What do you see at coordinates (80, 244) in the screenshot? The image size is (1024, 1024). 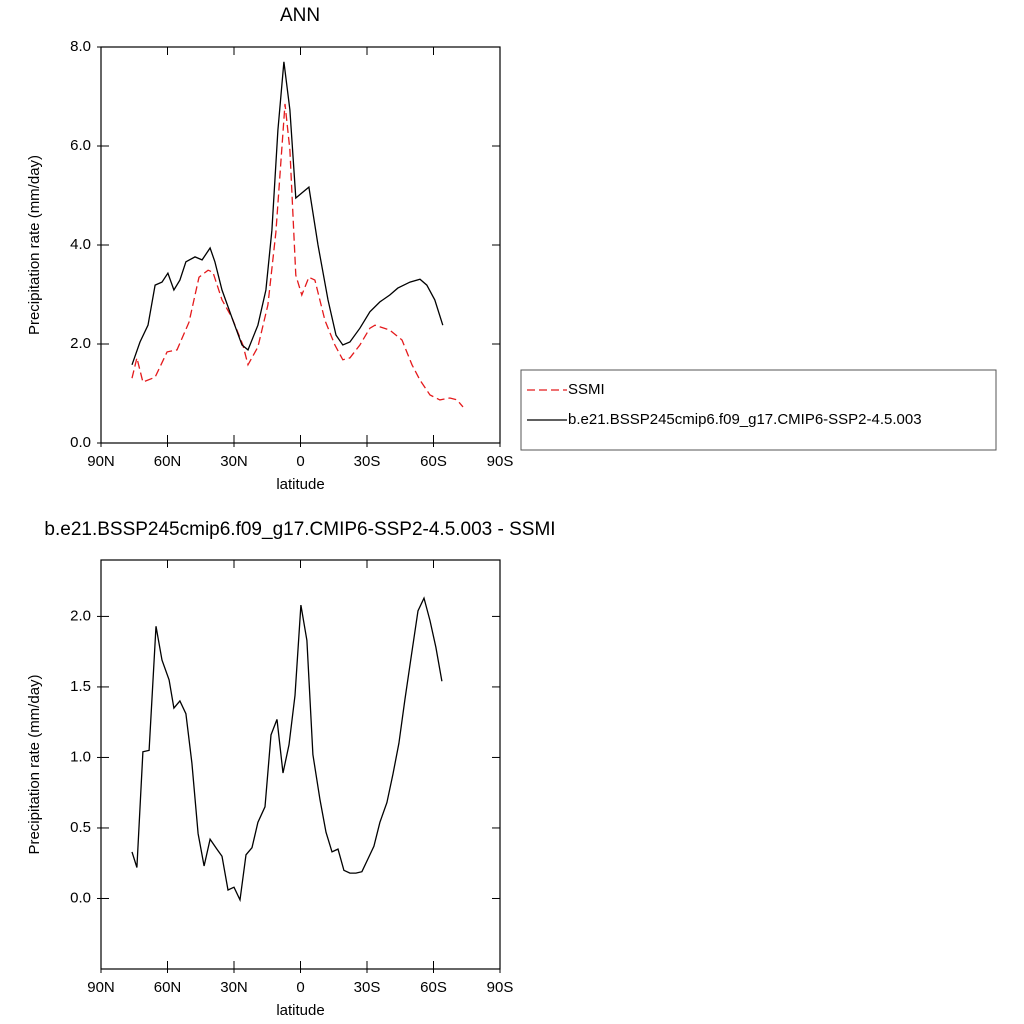 I see `y-tick-label: 4.0` at bounding box center [80, 244].